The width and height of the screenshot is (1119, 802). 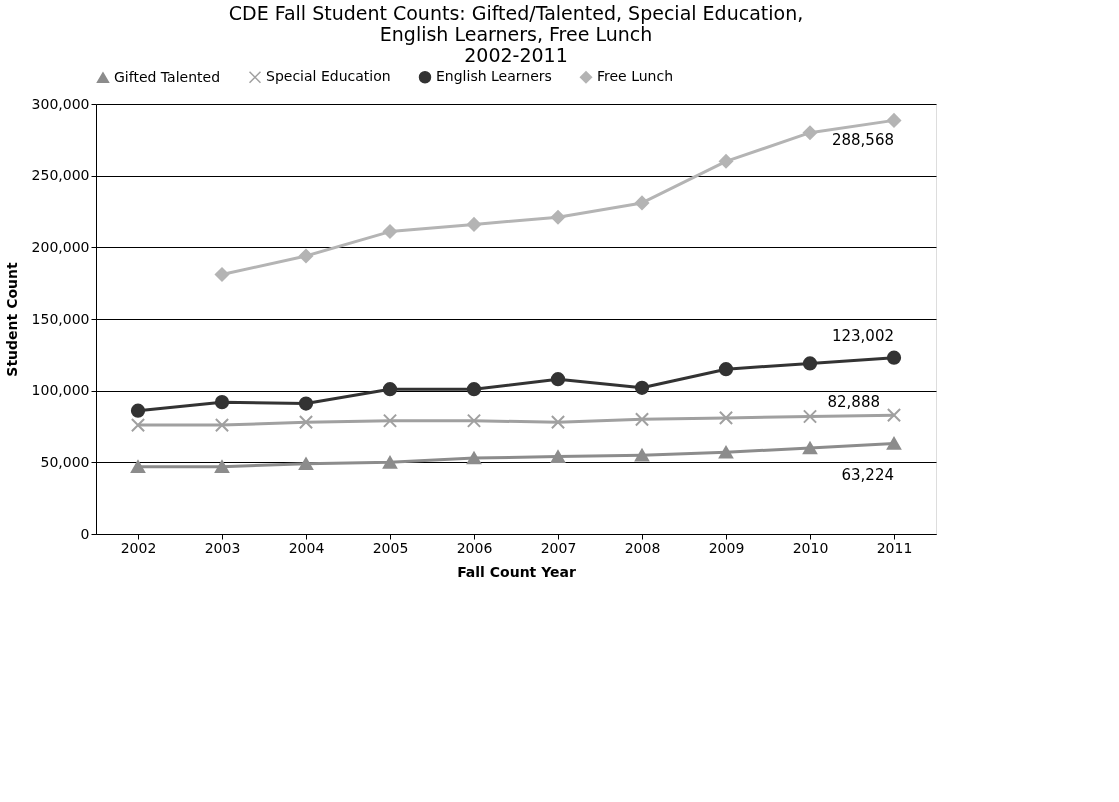 I want to click on x-tick-label: 2005, so click(x=390, y=547).